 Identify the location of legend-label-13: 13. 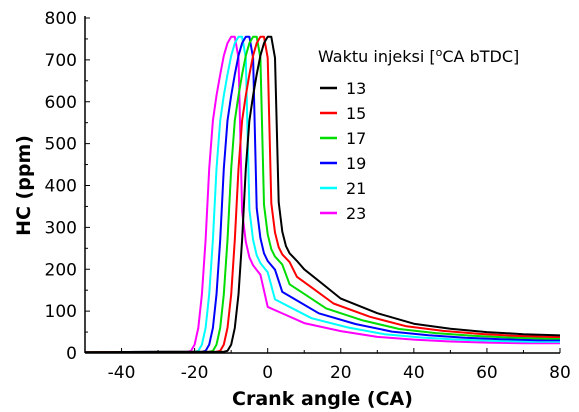
(356, 88).